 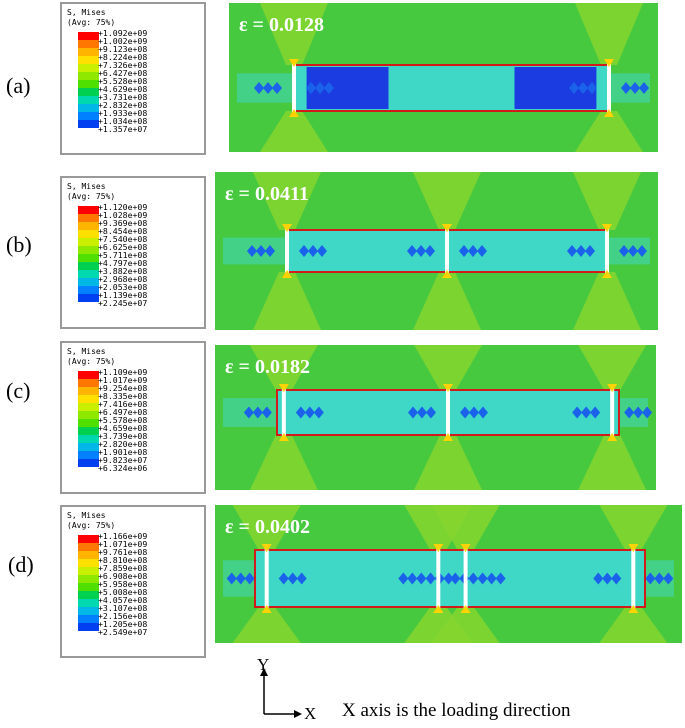 I want to click on legend-value: +1.166e+09, so click(x=123, y=536).